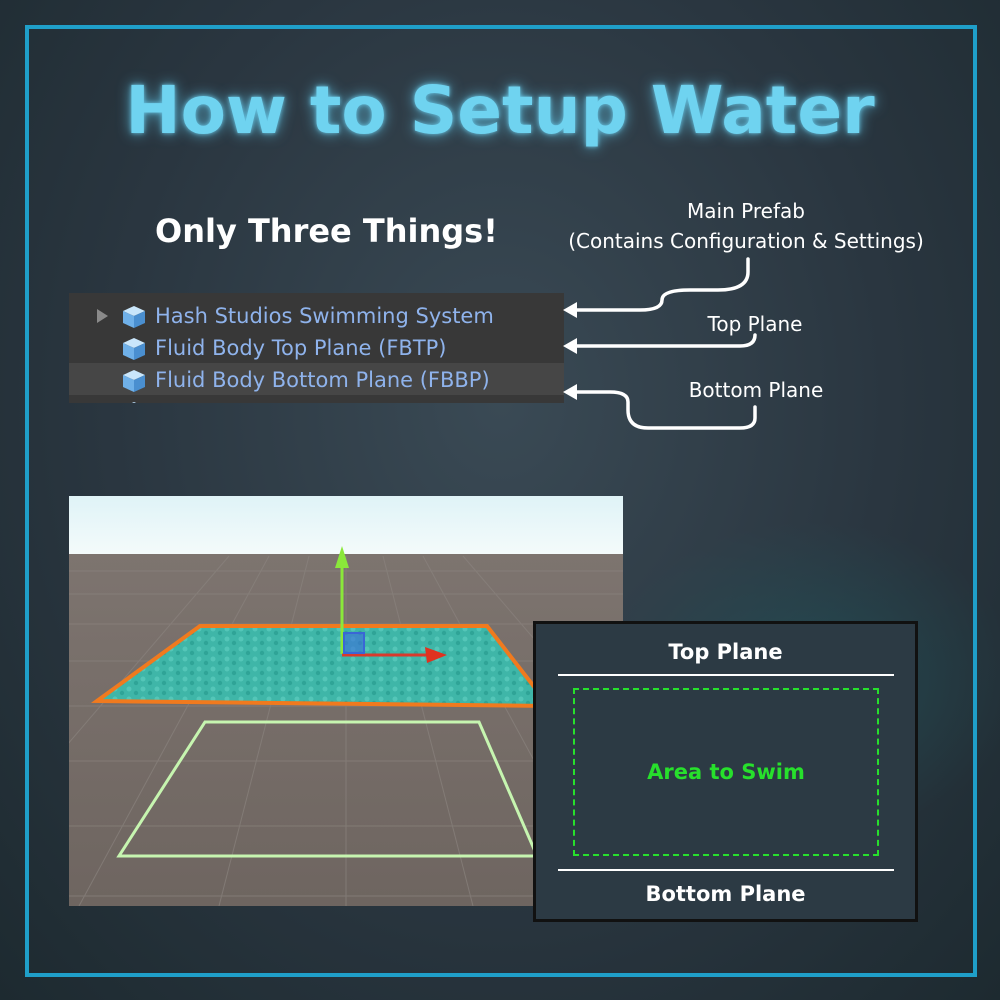 This screenshot has height=1000, width=1000. What do you see at coordinates (500, 110) in the screenshot?
I see `page-title: How to Setup Water` at bounding box center [500, 110].